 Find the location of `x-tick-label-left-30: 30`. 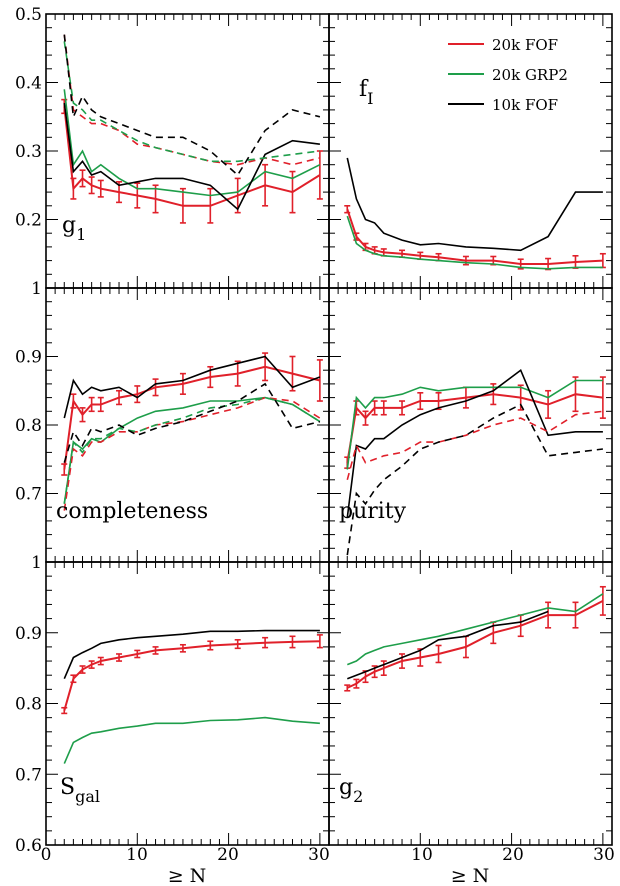

x-tick-label-left-30: 30 is located at coordinates (319, 855).